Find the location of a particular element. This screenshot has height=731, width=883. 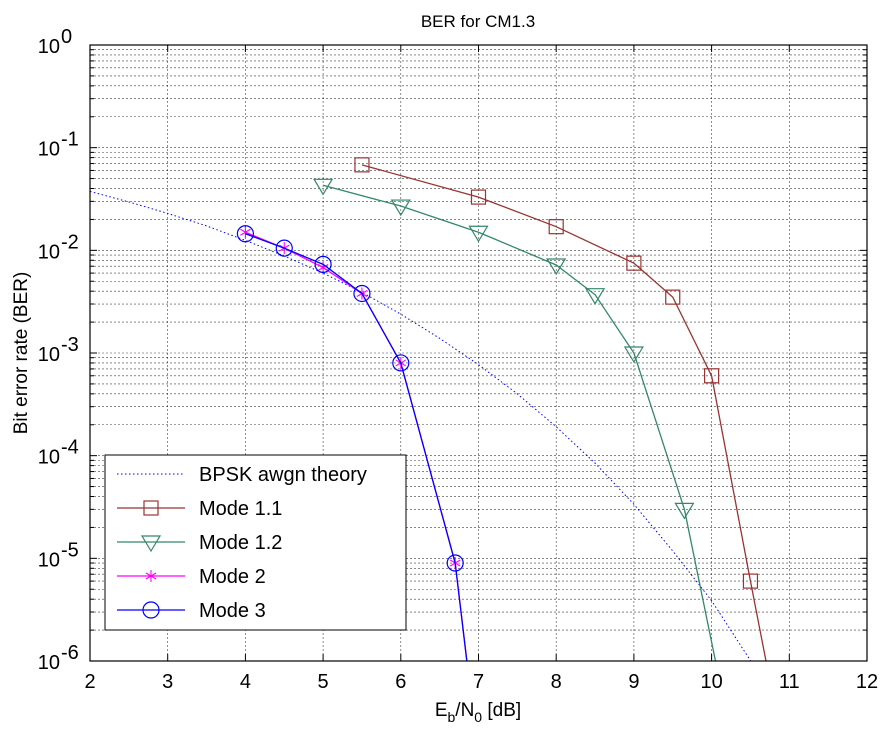

x-tick-label: 4 is located at coordinates (245, 682).